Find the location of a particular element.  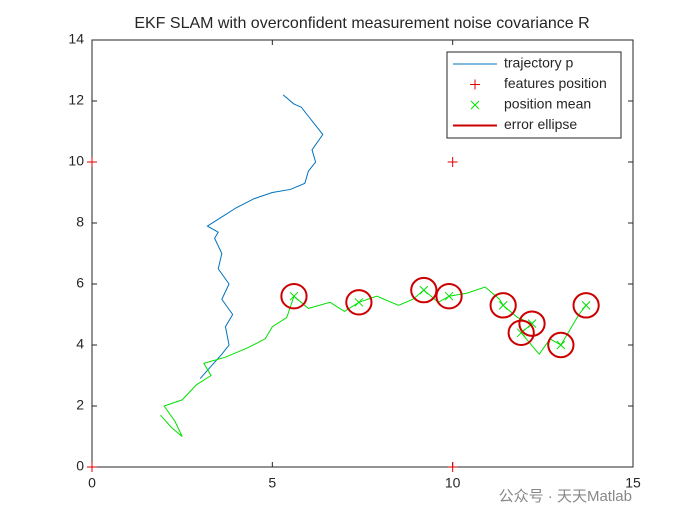

y-tick-label: 10 is located at coordinates (76, 161).